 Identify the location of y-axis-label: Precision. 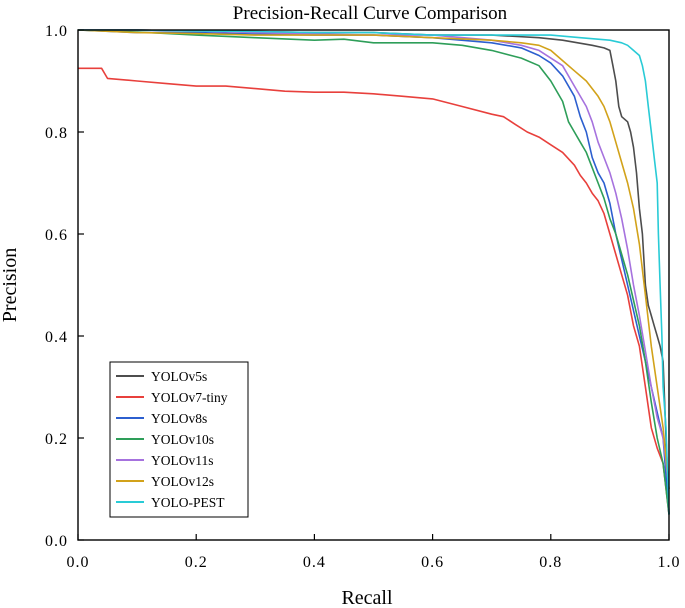
(10, 285).